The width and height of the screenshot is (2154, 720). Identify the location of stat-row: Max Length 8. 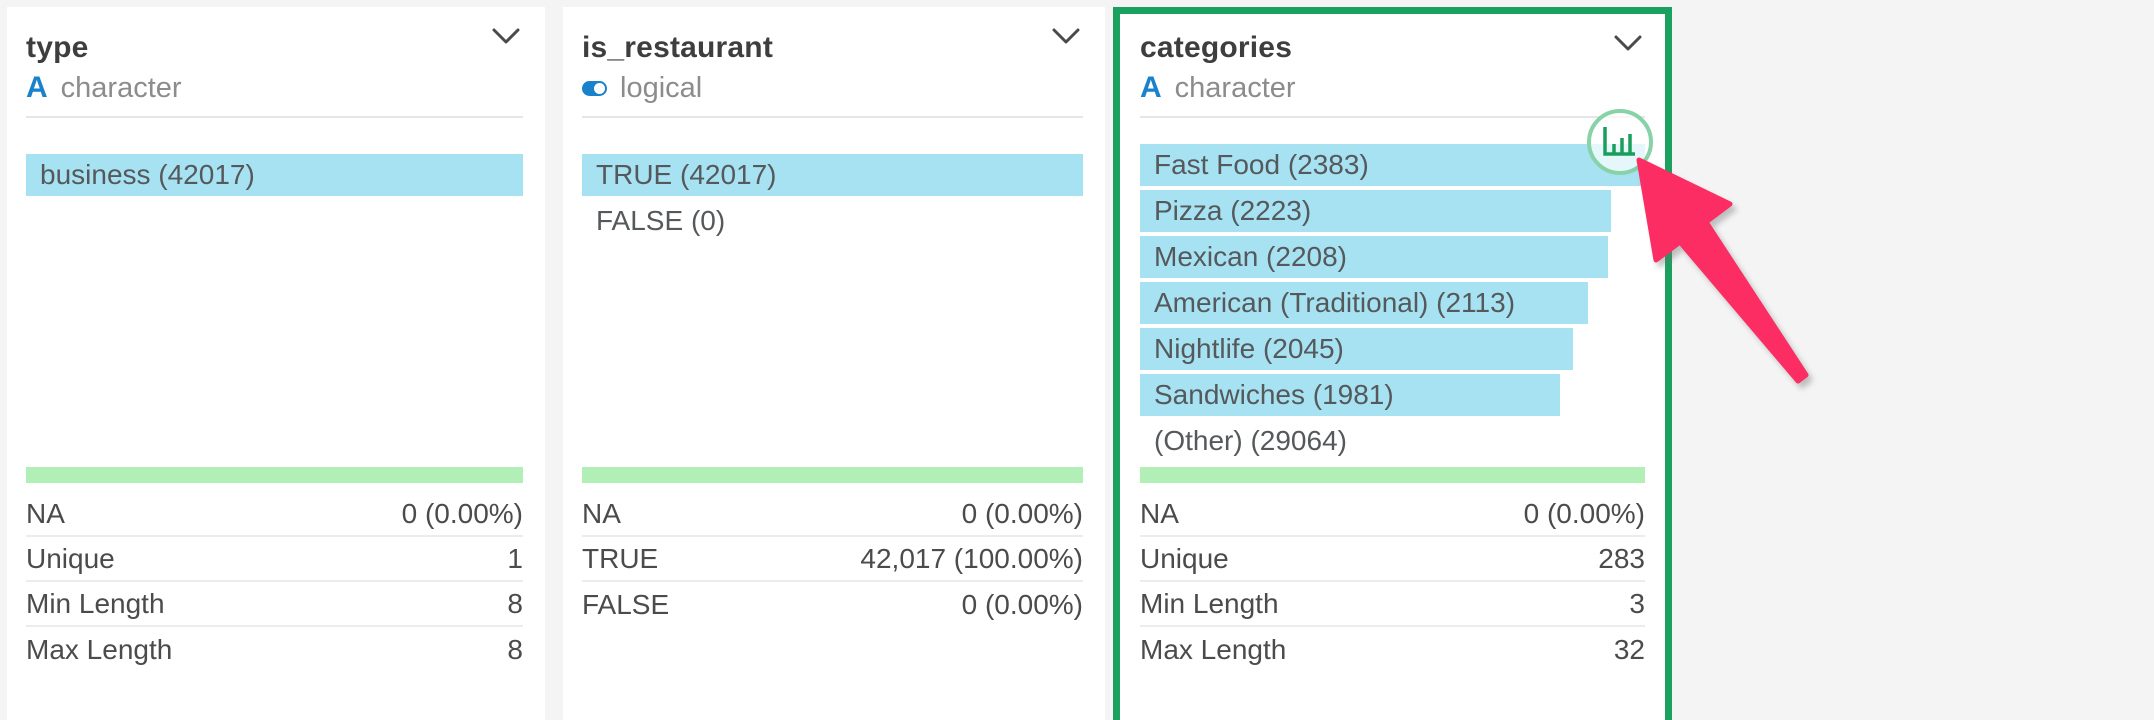
(274, 649).